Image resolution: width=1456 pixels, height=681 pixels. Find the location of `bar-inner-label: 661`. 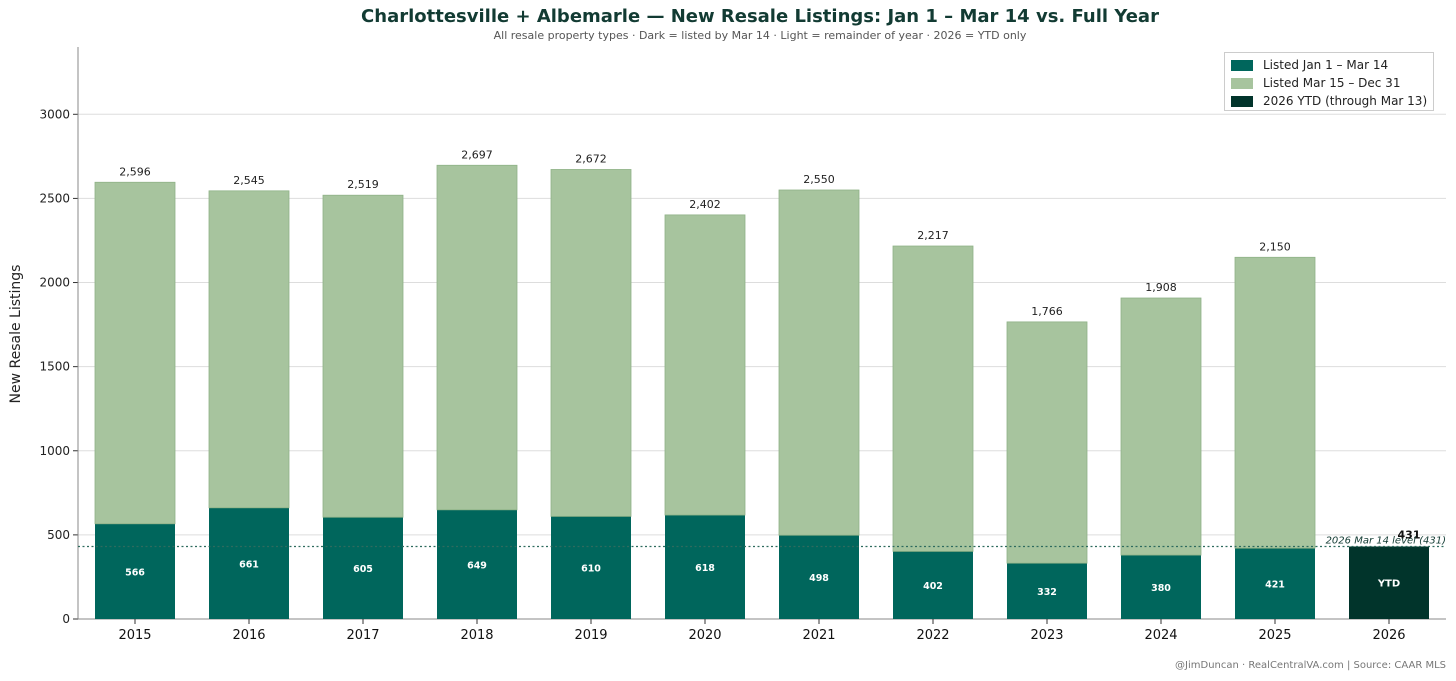

bar-inner-label: 661 is located at coordinates (249, 564).